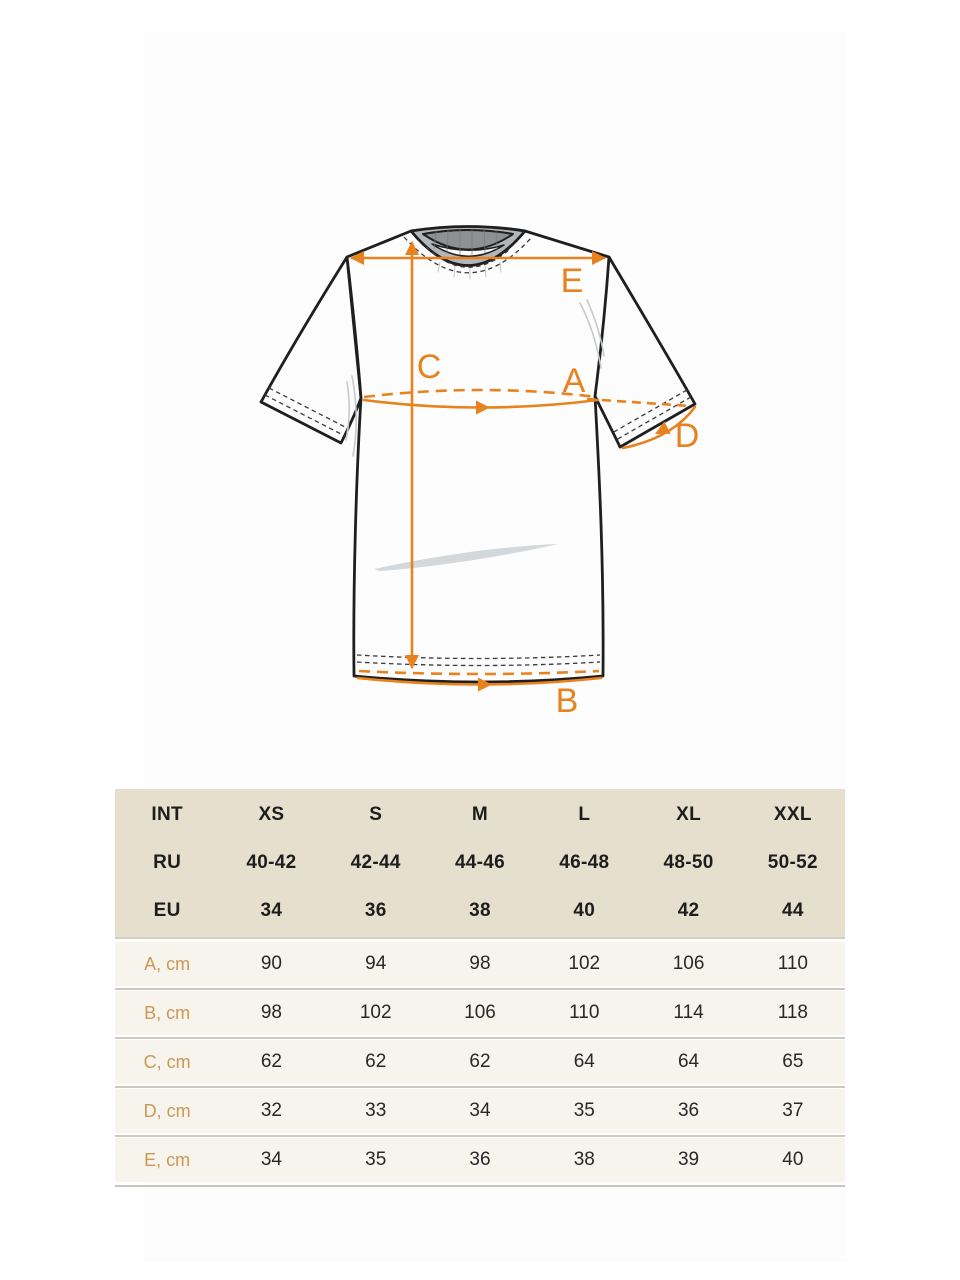 This screenshot has width=960, height=1280. I want to click on size-cell: 38, so click(480, 910).